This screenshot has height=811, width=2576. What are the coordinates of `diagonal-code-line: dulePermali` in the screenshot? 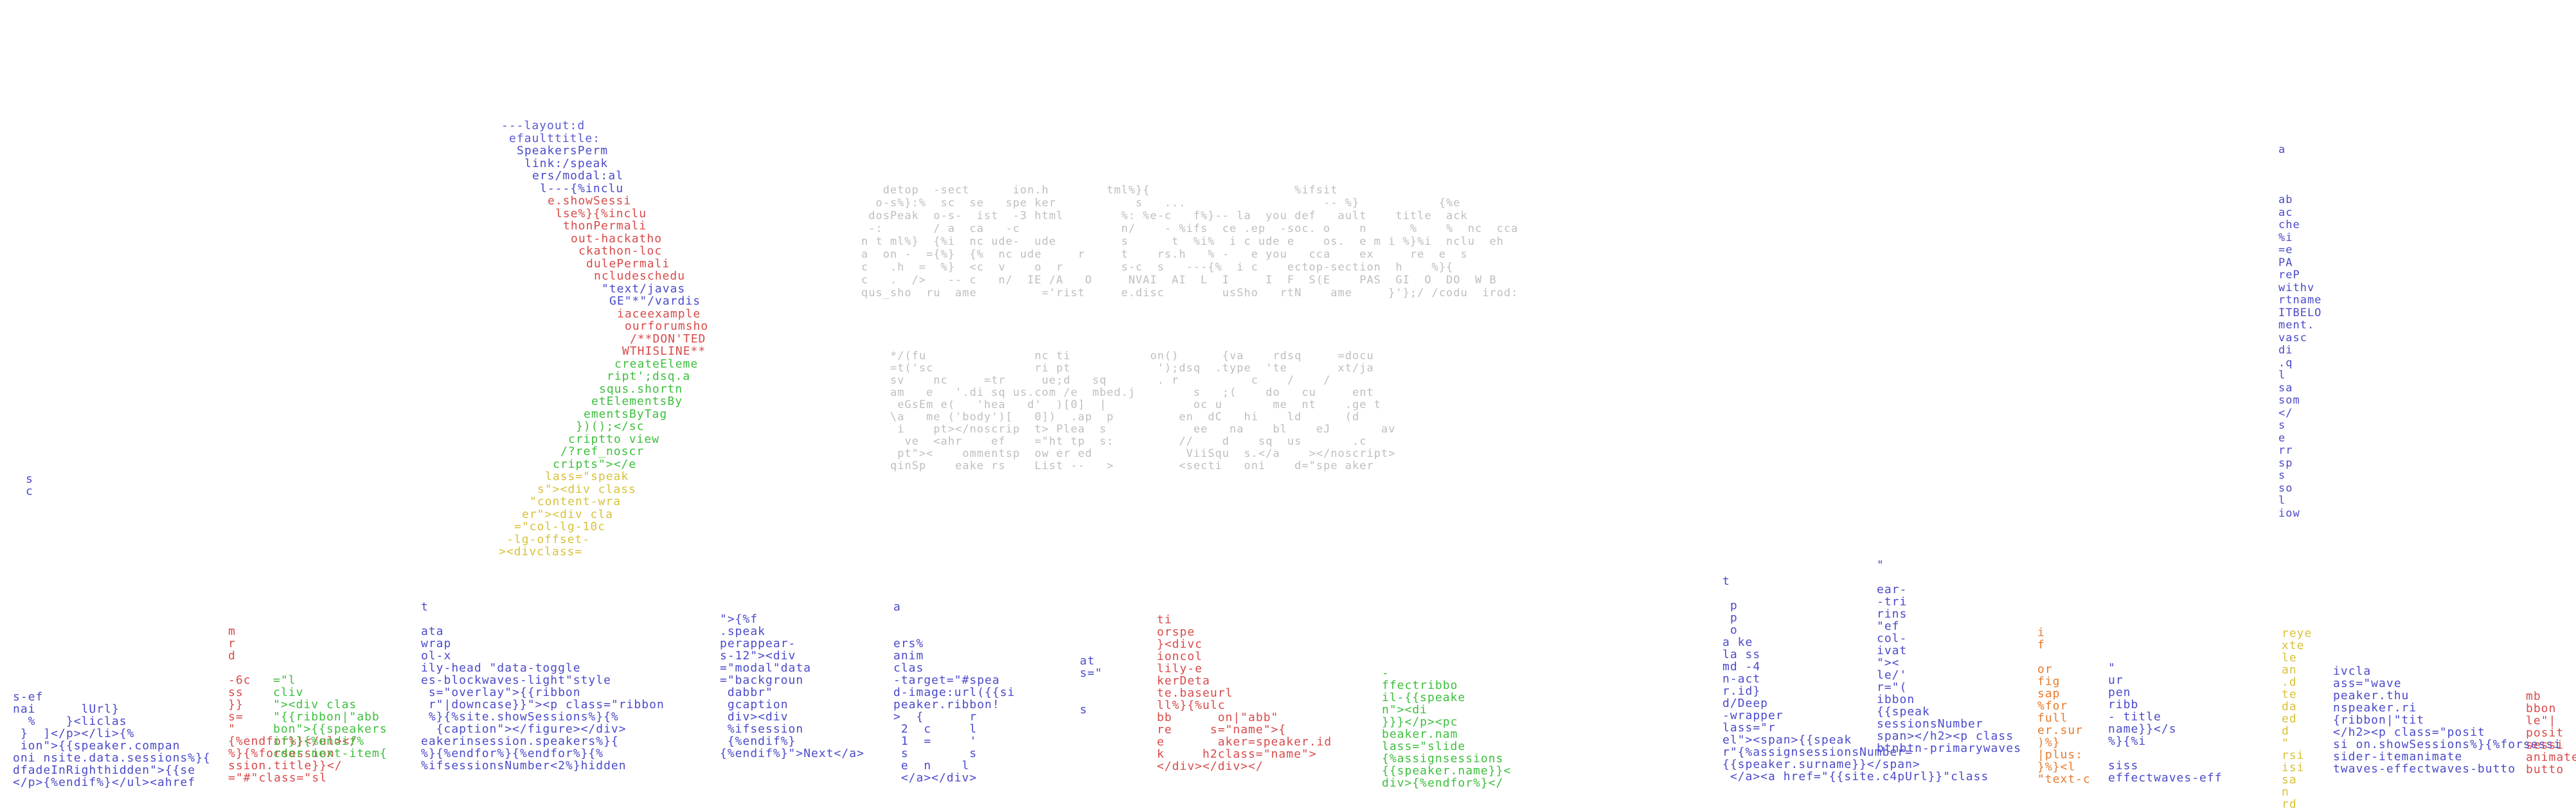 It's located at (628, 264).